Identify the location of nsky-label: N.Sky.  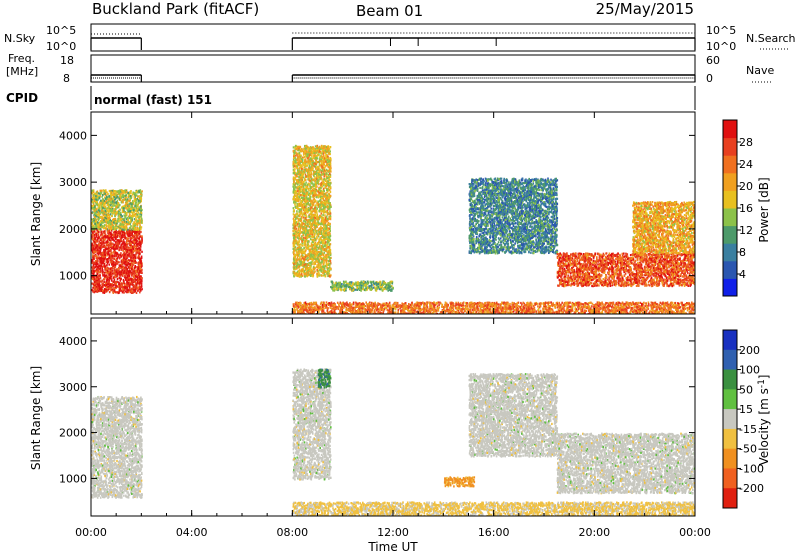
(20, 38).